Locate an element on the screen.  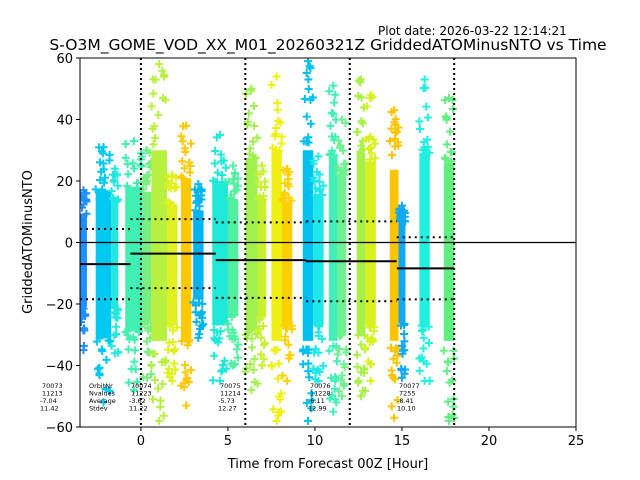
orbit-stat-70077: 10.10 is located at coordinates (406, 409).